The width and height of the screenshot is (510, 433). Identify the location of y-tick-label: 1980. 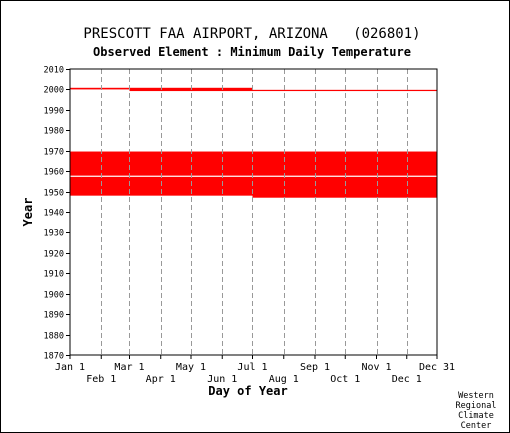
(54, 132).